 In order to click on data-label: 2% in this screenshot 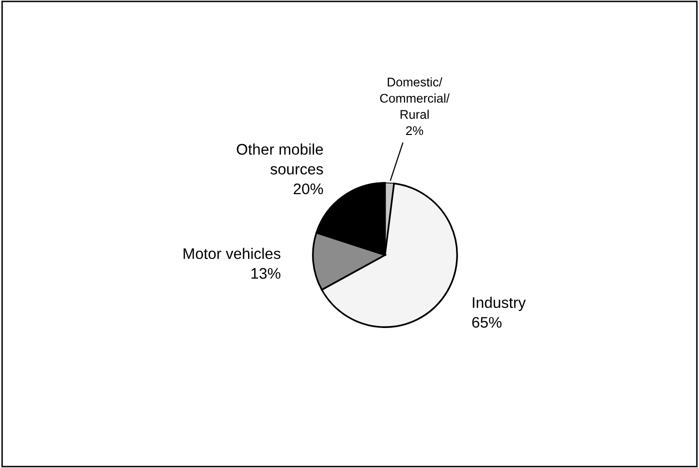, I will do `click(415, 131)`.